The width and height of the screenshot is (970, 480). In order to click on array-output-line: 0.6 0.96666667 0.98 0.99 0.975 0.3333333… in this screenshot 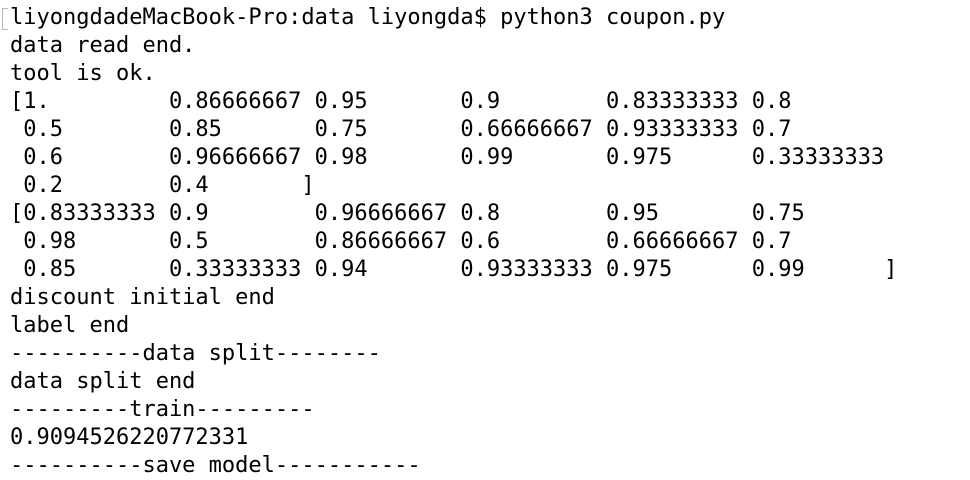, I will do `click(447, 157)`.